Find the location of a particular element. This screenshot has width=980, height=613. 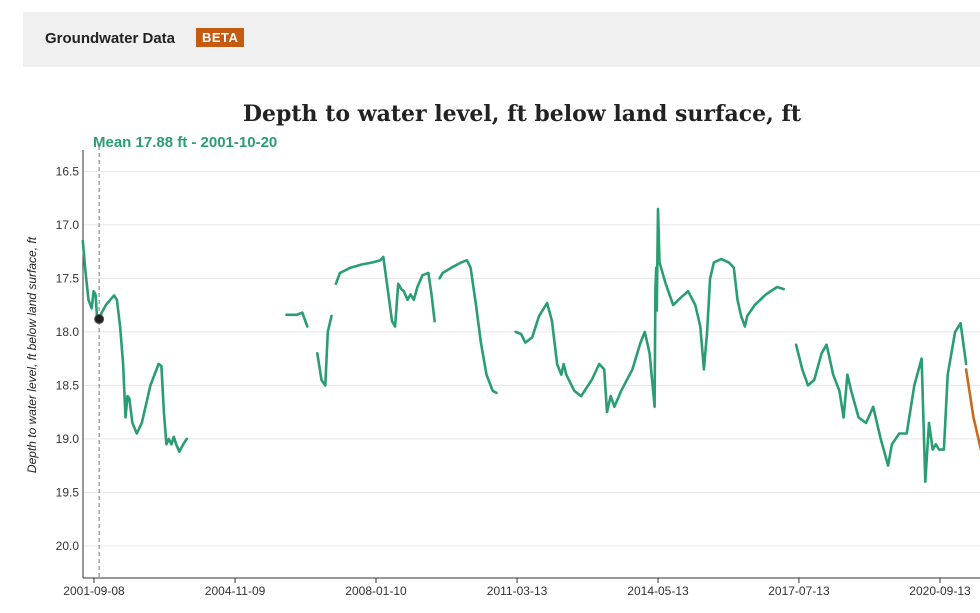

y-tick-label: 18.0 is located at coordinates (68, 332).